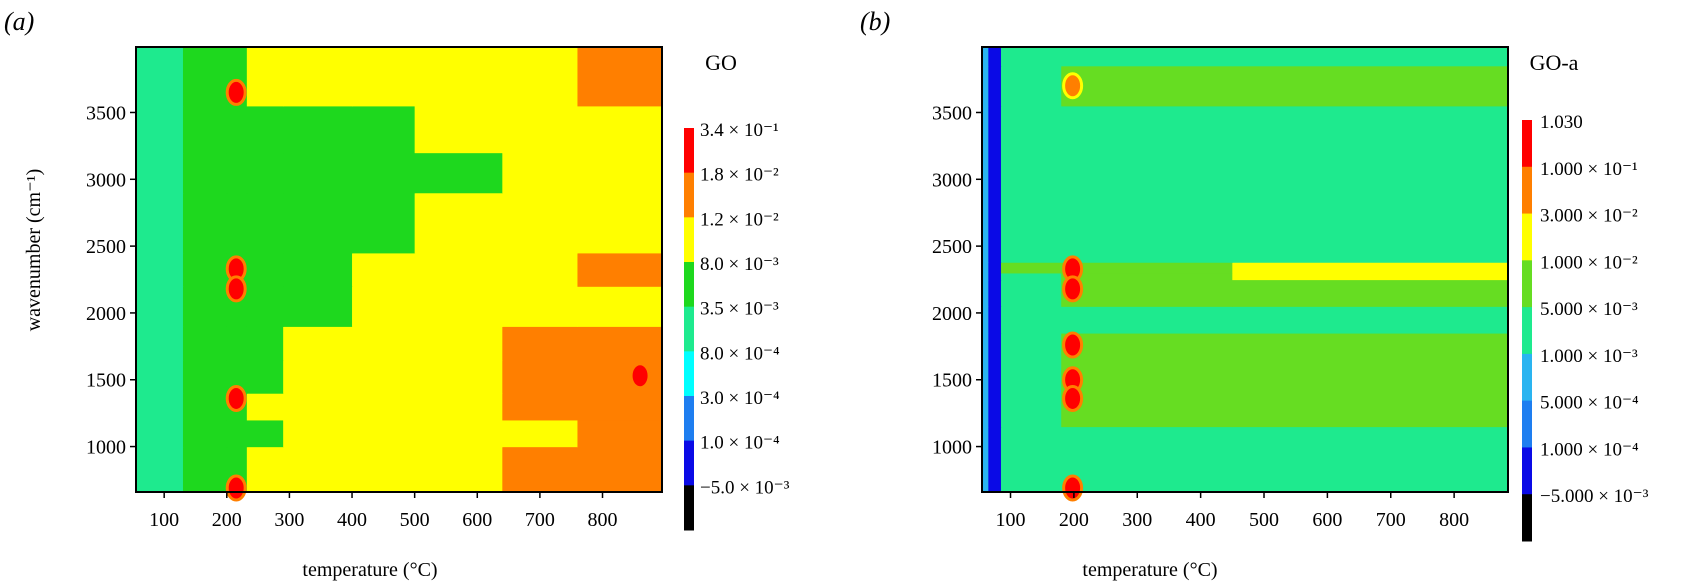 This screenshot has width=1689, height=586. Describe the element at coordinates (1589, 403) in the screenshot. I see `panel-b-colorbar-label: 5.000 × 10⁻⁴` at that location.